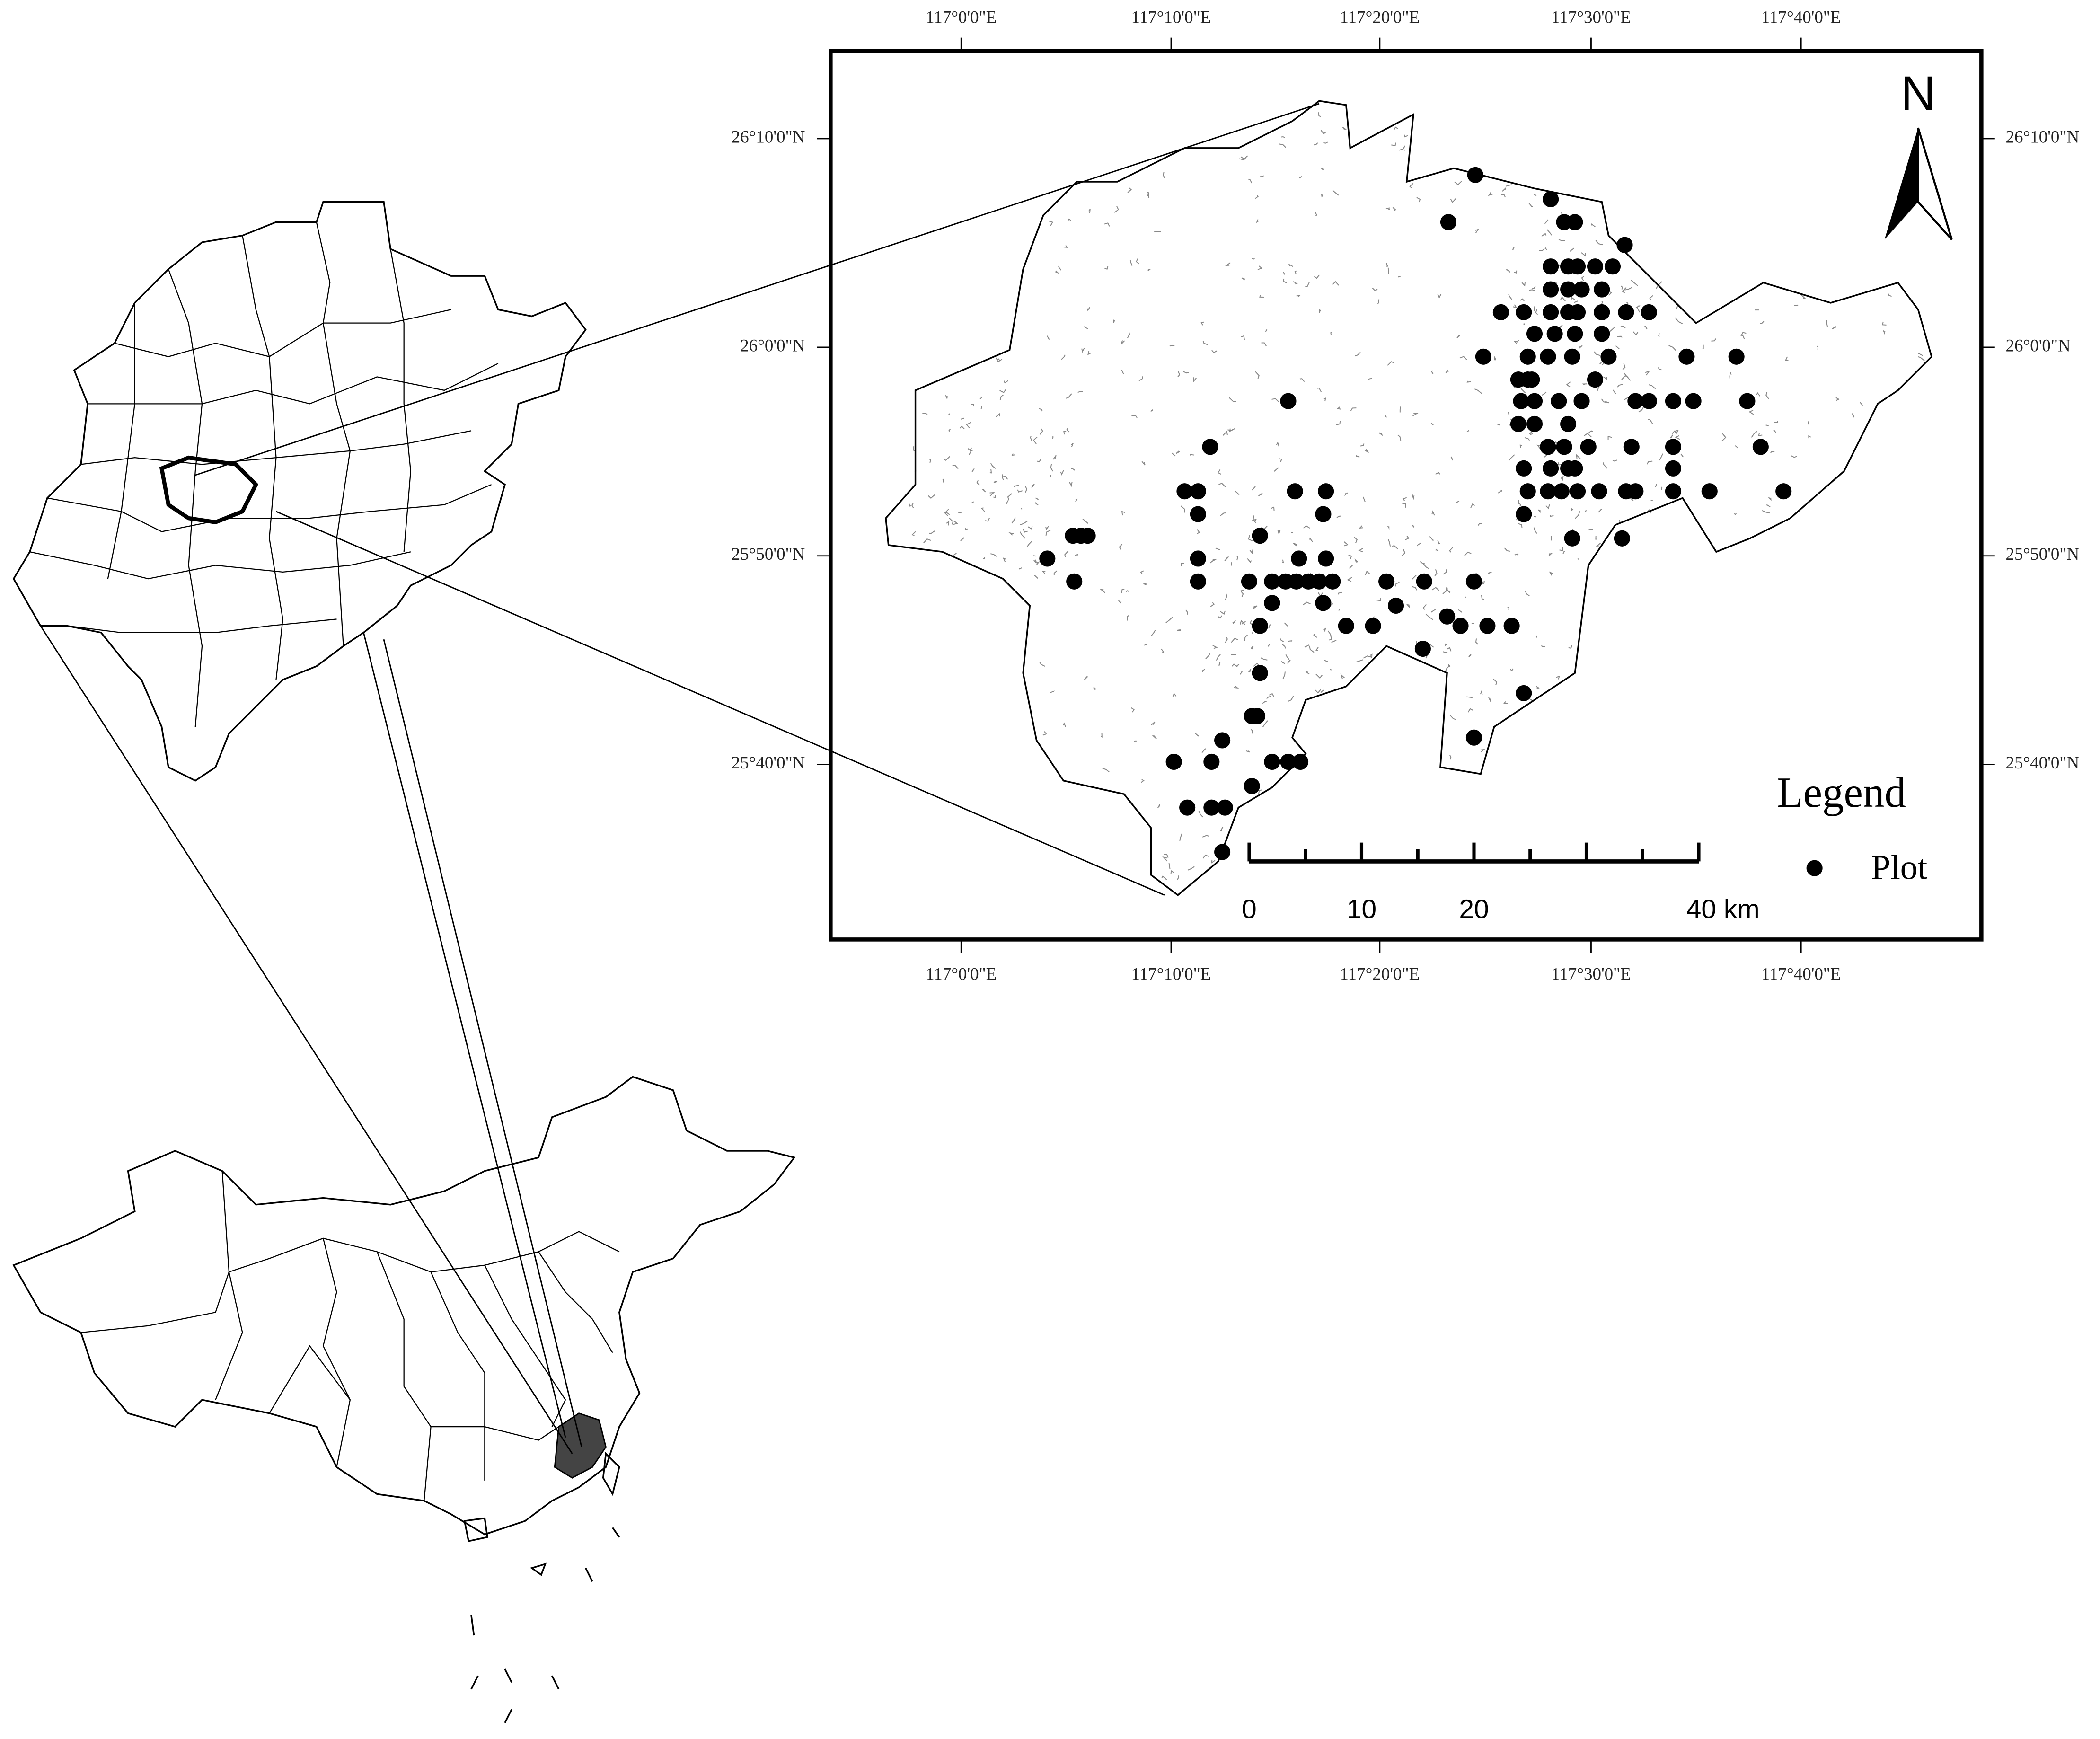 This screenshot has width=2100, height=1739. What do you see at coordinates (1249, 910) in the screenshot?
I see `scale-label: 0` at bounding box center [1249, 910].